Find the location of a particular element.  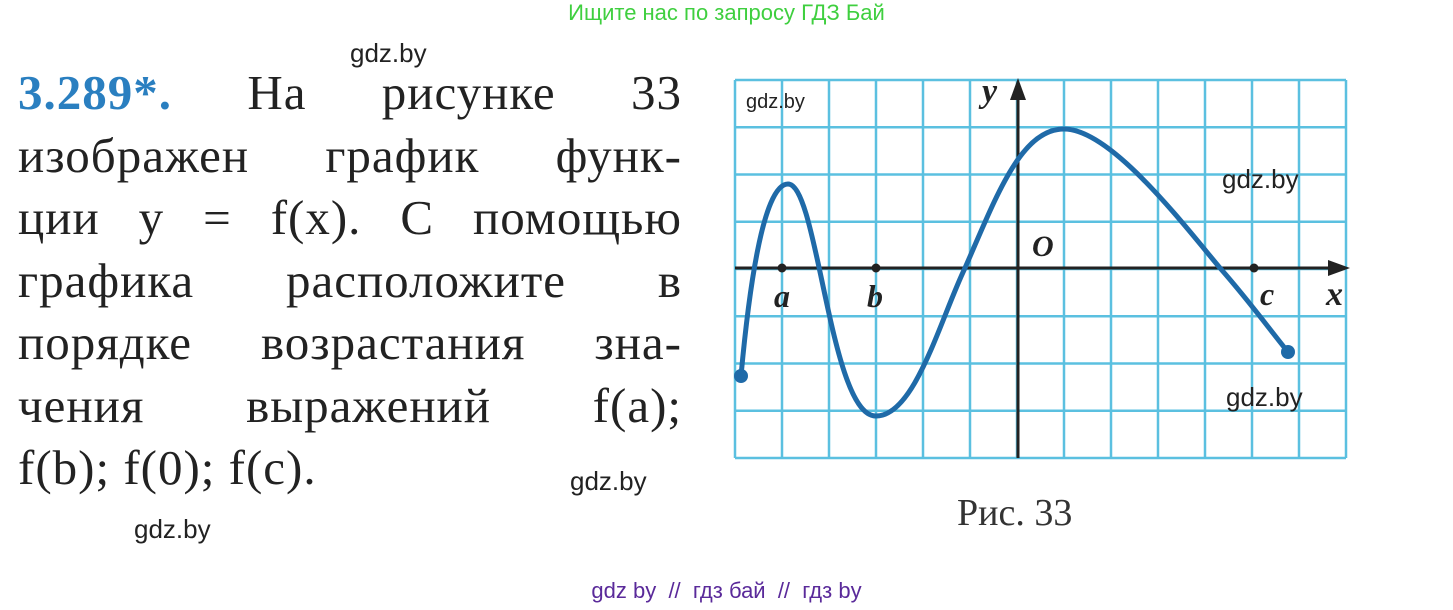

problem-number: 3.289*. is located at coordinates (95, 92).